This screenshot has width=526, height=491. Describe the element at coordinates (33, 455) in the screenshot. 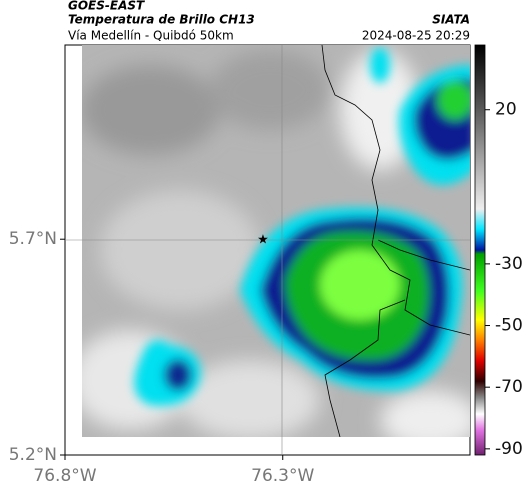

I see `lat-tick-label: 5.2°N` at that location.